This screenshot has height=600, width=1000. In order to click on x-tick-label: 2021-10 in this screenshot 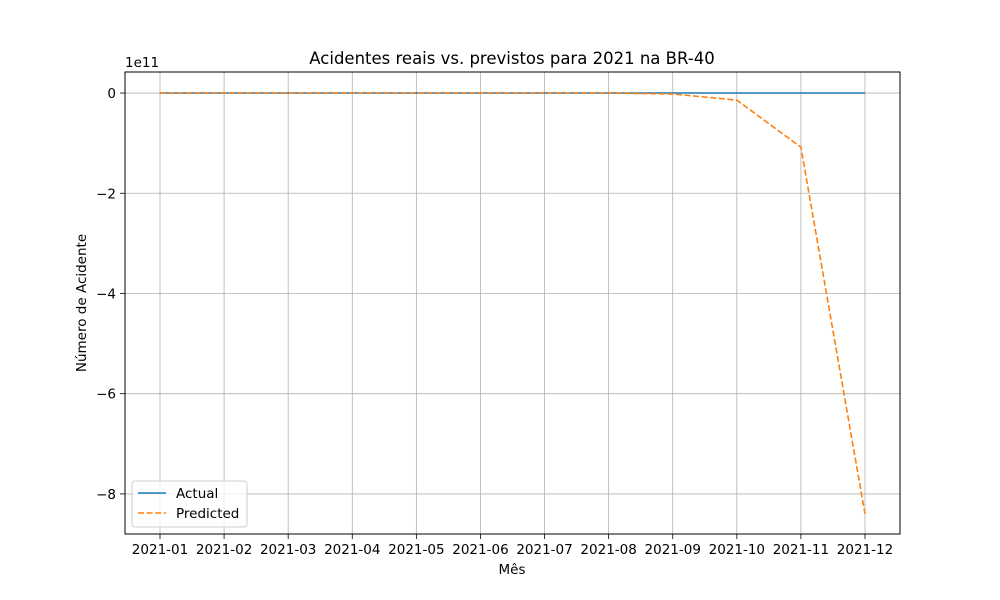, I will do `click(737, 550)`.